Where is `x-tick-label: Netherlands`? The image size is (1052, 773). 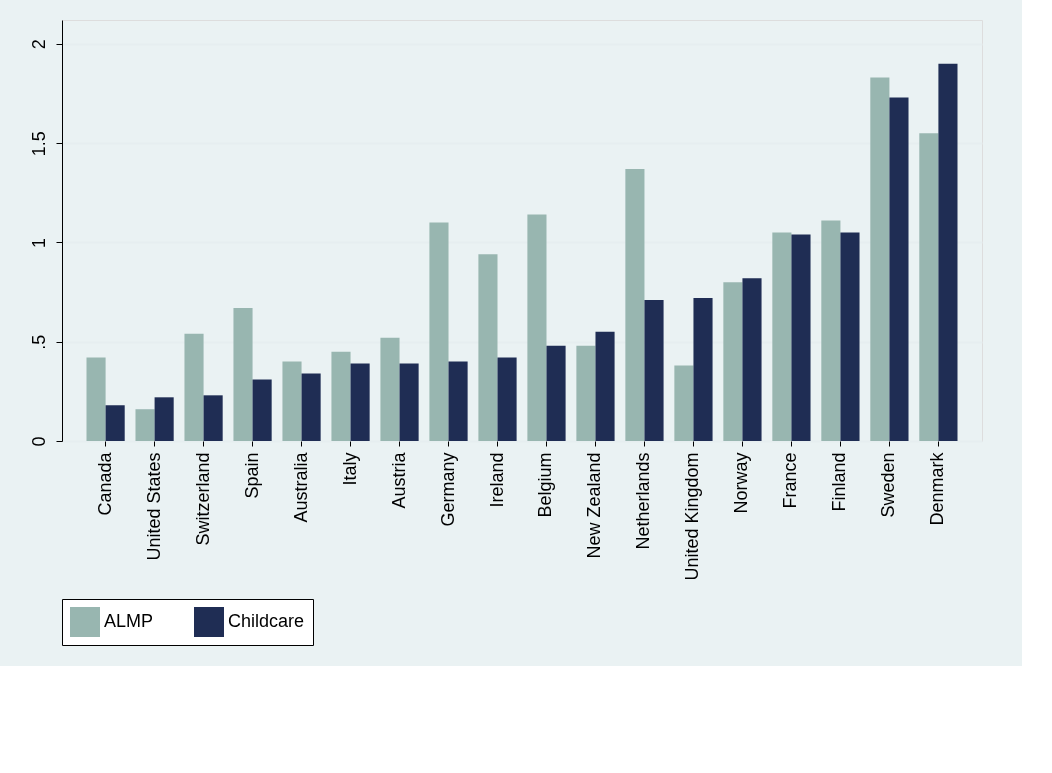
x-tick-label: Netherlands is located at coordinates (643, 501).